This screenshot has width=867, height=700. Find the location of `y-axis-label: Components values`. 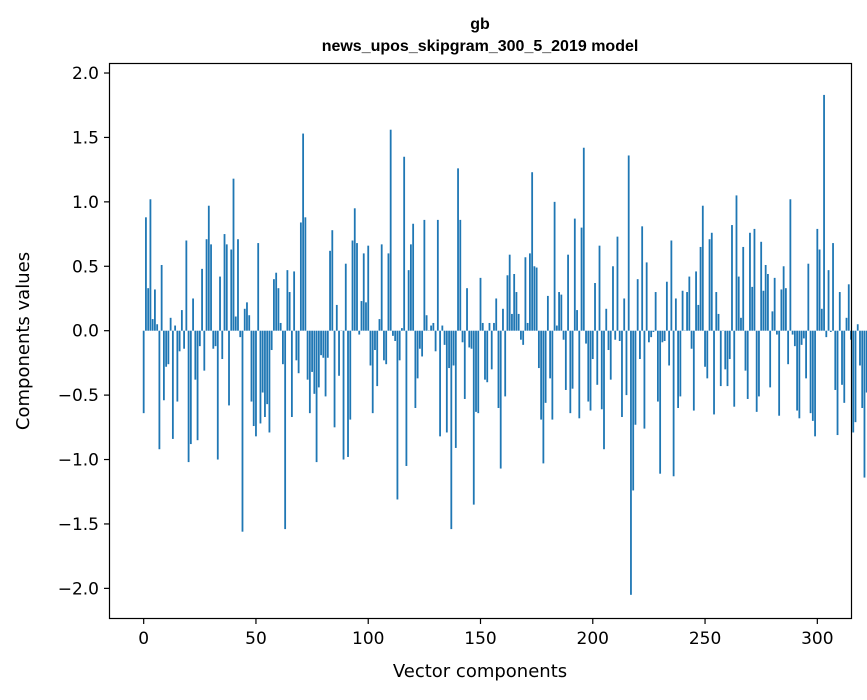

y-axis-label: Components values is located at coordinates (23, 341).